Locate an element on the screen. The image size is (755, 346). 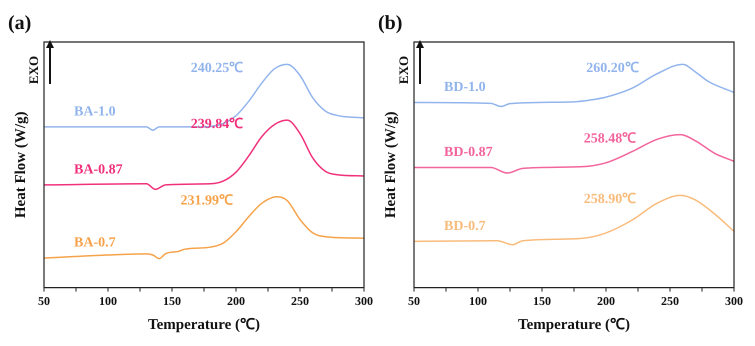
series-label: BA-0.7 is located at coordinates (95, 243).